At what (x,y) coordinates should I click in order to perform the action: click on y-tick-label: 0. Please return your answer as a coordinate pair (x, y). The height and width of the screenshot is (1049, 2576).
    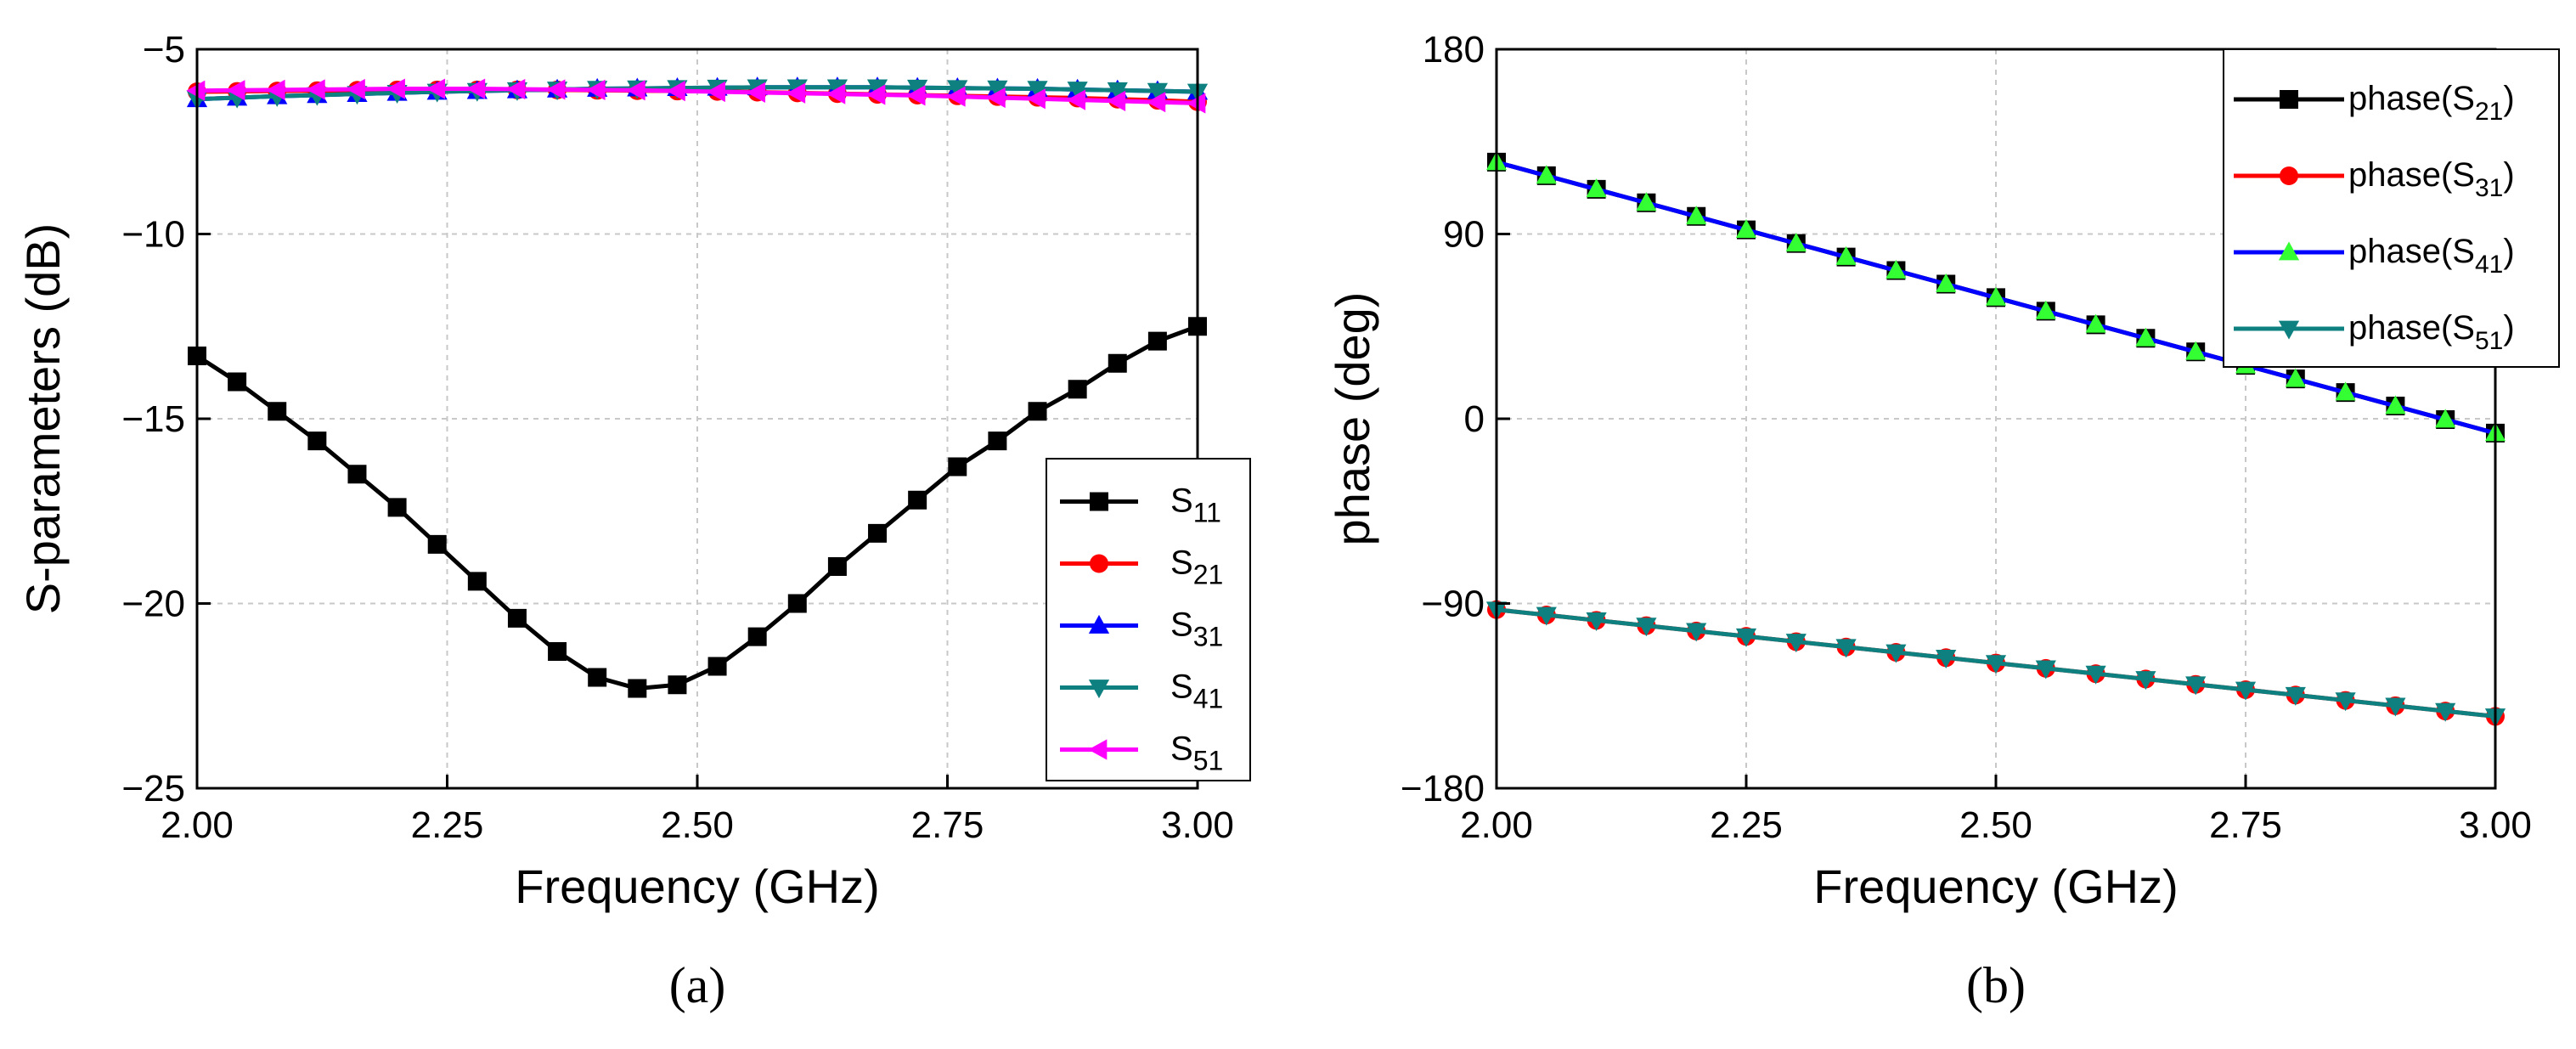
    Looking at the image, I should click on (1474, 419).